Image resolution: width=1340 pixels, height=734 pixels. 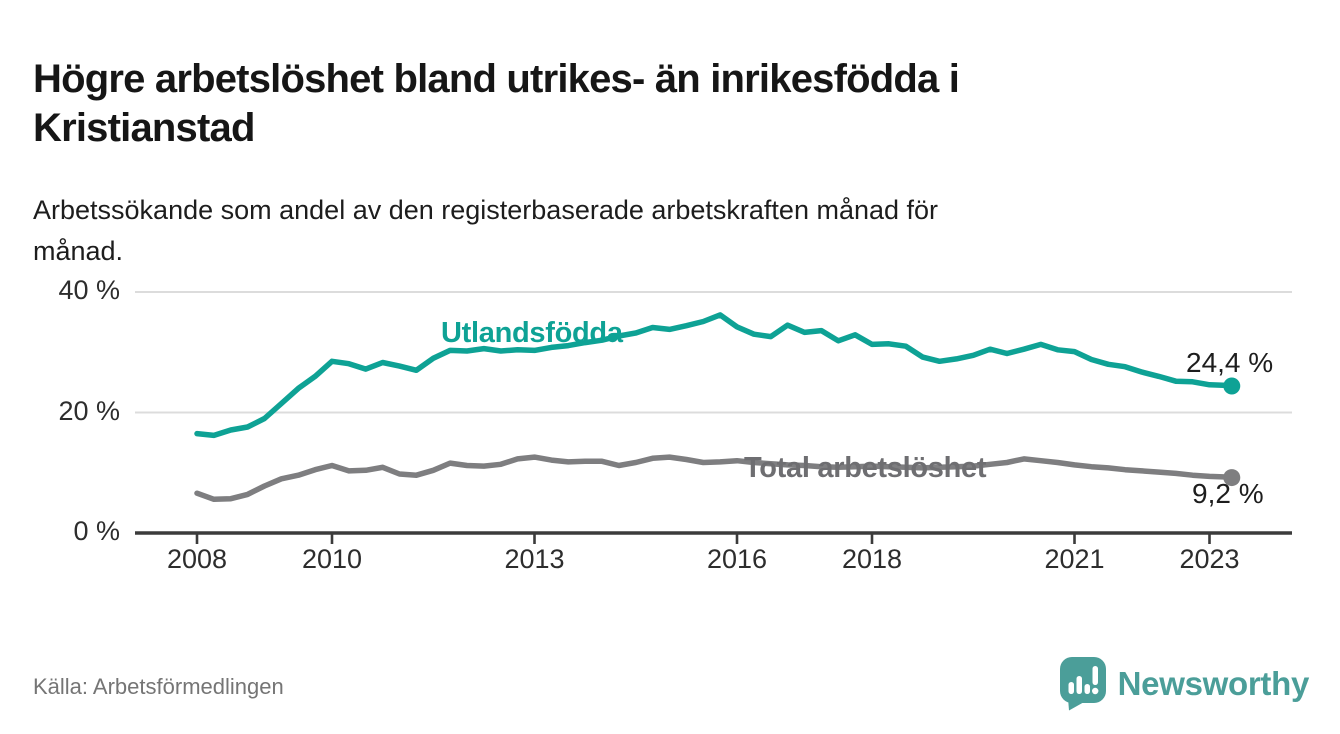 What do you see at coordinates (1213, 683) in the screenshot?
I see `newsworthy-wordmark: Newsworthy` at bounding box center [1213, 683].